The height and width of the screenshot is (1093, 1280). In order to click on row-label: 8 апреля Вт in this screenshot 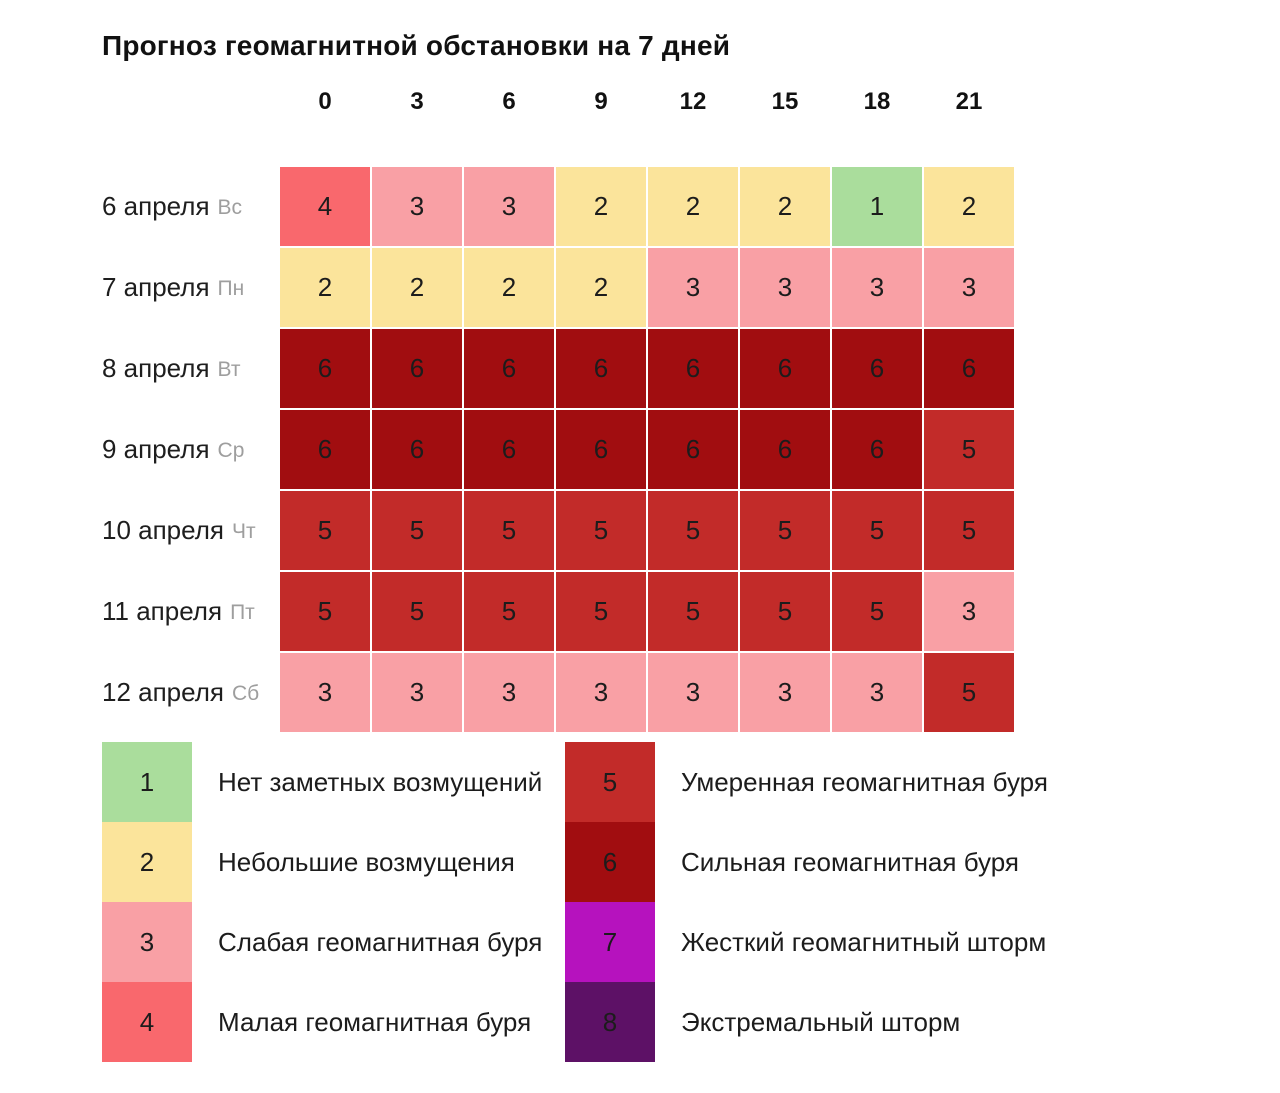, I will do `click(190, 368)`.